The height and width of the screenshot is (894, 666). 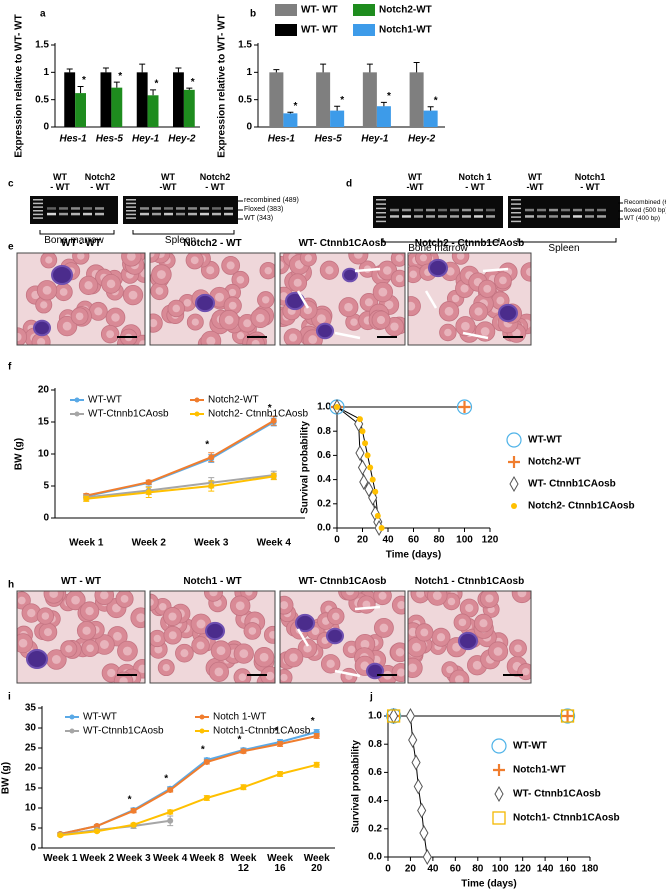 What do you see at coordinates (243, 863) in the screenshot?
I see `x-tick-label: Week 12` at bounding box center [243, 863].